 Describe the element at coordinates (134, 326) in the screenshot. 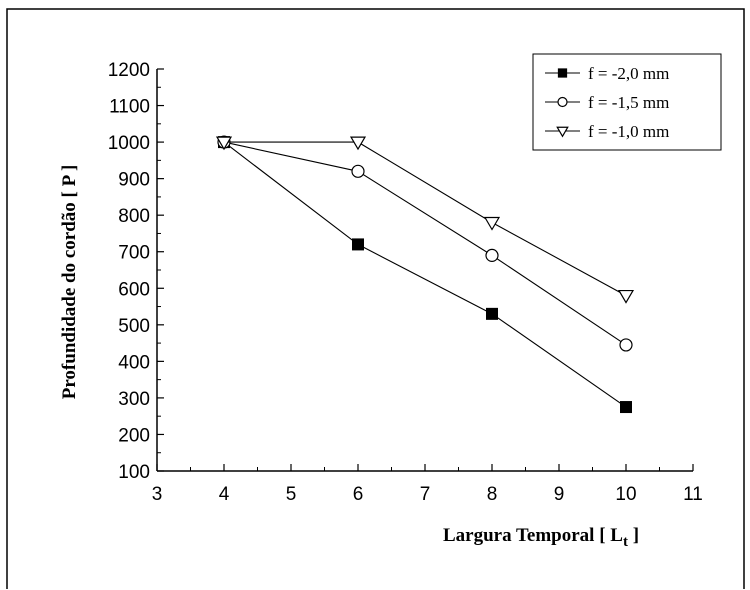

I see `y-tick-label: 500` at that location.